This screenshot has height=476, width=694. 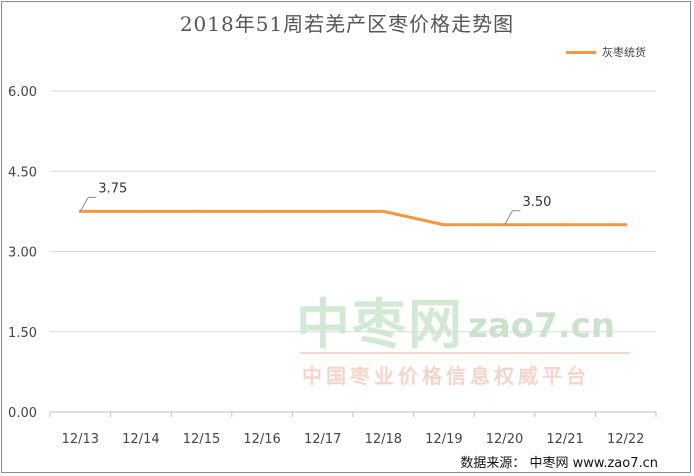 What do you see at coordinates (347, 24) in the screenshot?
I see `chart-title: 2018年51周若羌产区枣价格走势图` at bounding box center [347, 24].